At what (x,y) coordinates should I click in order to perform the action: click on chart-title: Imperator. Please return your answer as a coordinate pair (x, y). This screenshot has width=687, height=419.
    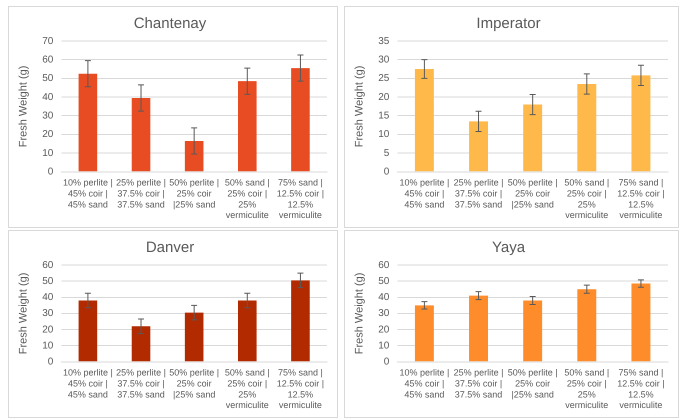
    Looking at the image, I should click on (508, 23).